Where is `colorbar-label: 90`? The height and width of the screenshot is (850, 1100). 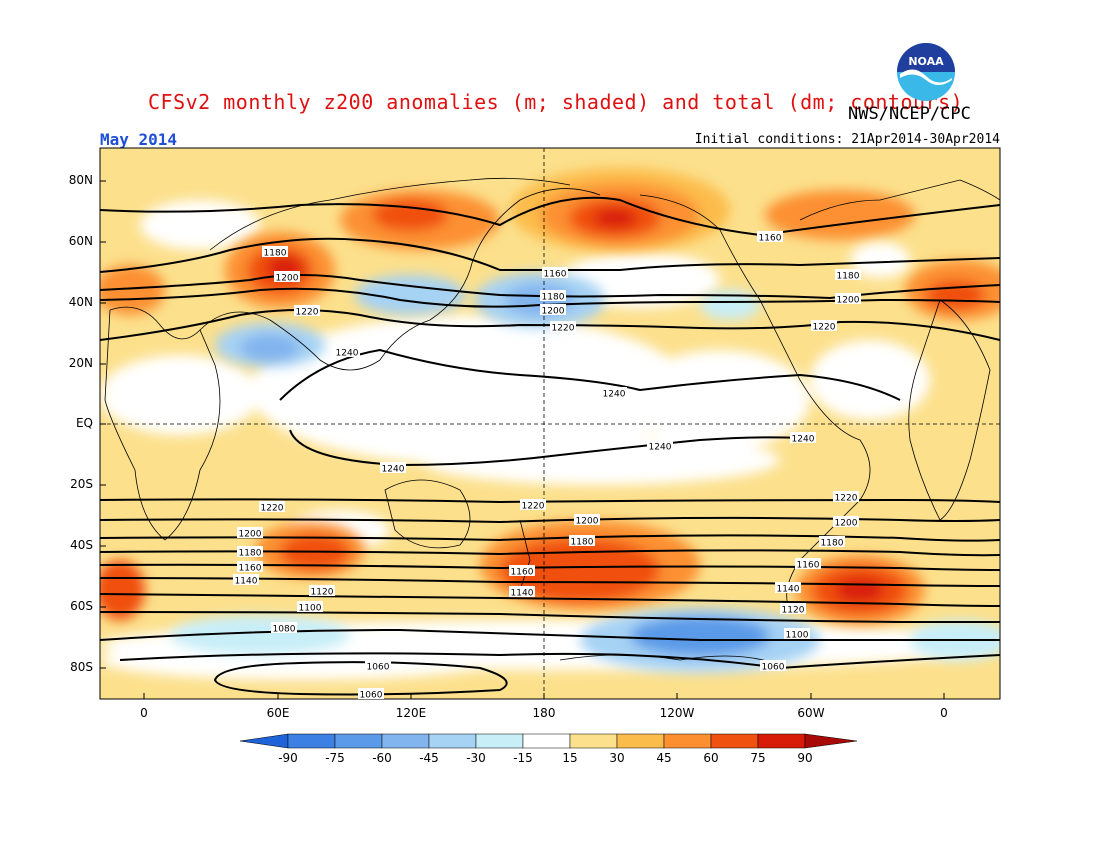 colorbar-label: 90 is located at coordinates (805, 758).